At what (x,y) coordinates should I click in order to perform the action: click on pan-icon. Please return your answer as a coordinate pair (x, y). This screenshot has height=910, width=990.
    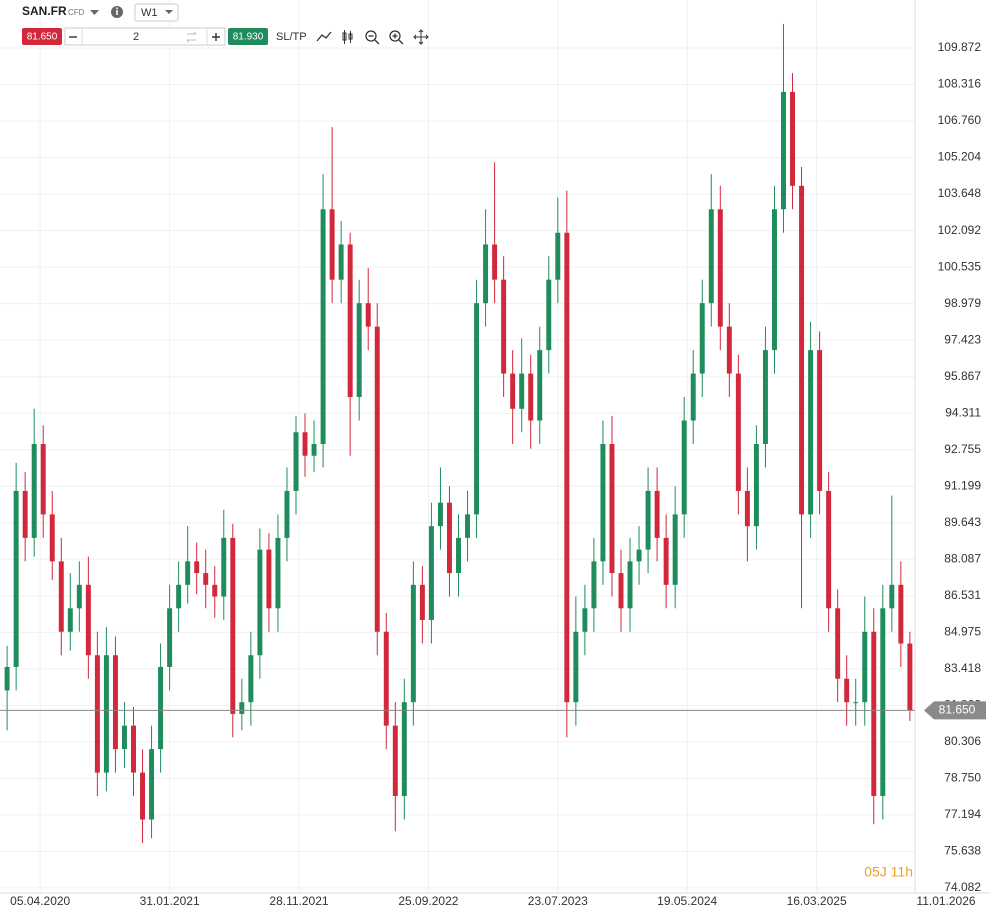
    Looking at the image, I should click on (421, 37).